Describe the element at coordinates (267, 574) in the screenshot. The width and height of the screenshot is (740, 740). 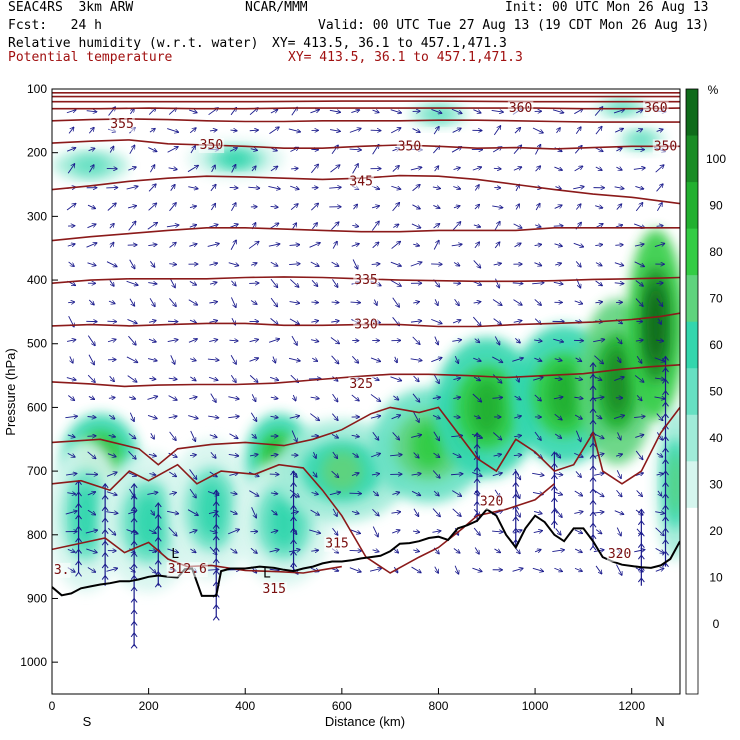
I see `extremum-marker: L` at that location.